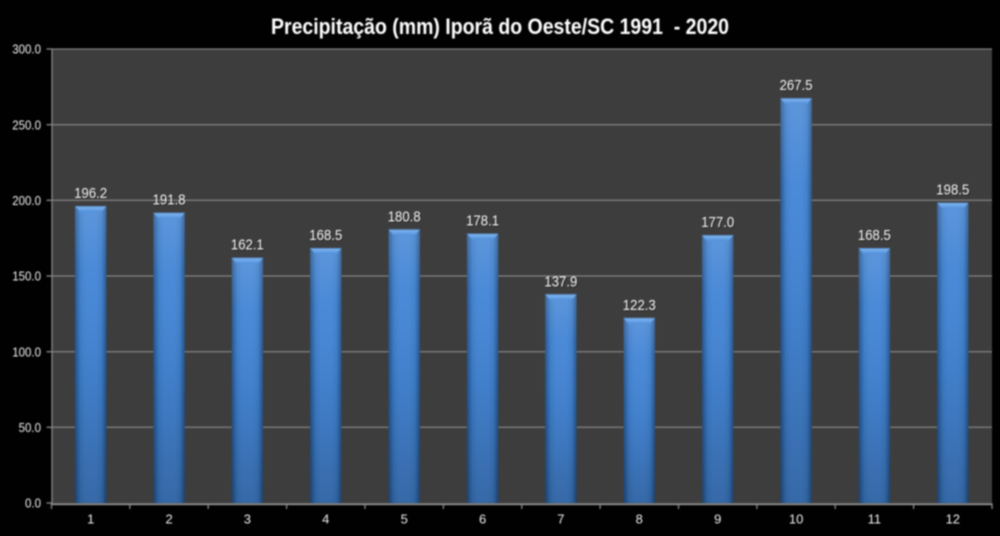 The width and height of the screenshot is (1000, 536). I want to click on svg-text: 250.0, so click(26, 124).